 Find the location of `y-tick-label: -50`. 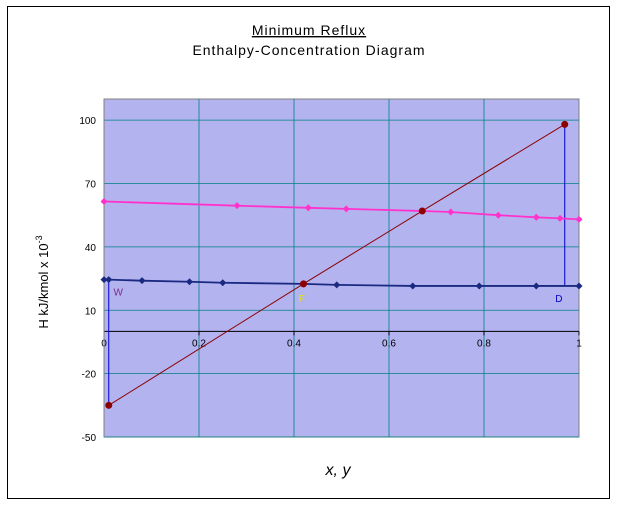

y-tick-label: -50 is located at coordinates (89, 438).